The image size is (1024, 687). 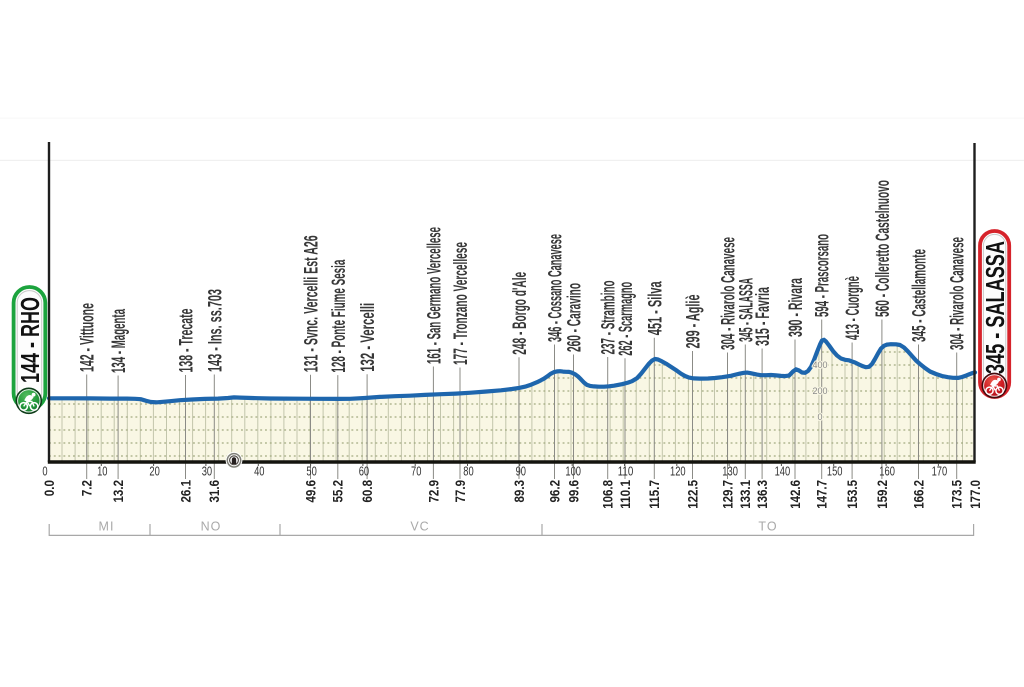 What do you see at coordinates (957, 494) in the screenshot?
I see `svg-text: 173.5` at bounding box center [957, 494].